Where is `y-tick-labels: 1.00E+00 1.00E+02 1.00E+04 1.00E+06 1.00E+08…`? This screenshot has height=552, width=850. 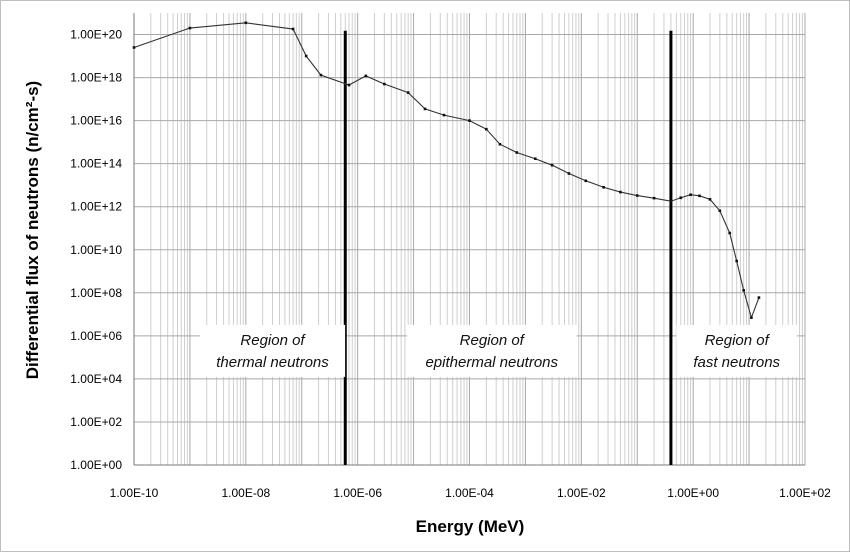 y-tick-labels: 1.00E+00 1.00E+02 1.00E+04 1.00E+06 1.00E+08… is located at coordinates (96, 250).